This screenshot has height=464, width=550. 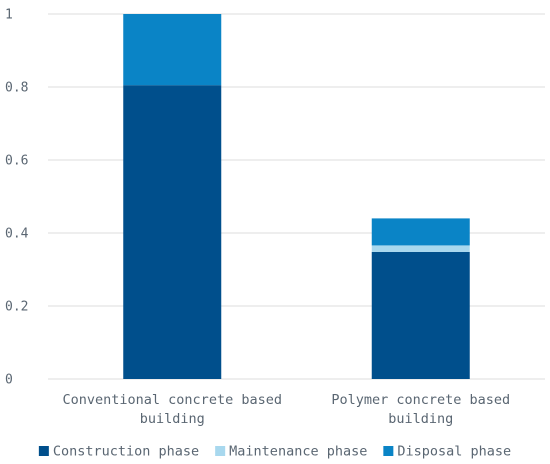 What do you see at coordinates (420, 248) in the screenshot?
I see `bar-segment-maintenance-phase` at bounding box center [420, 248].